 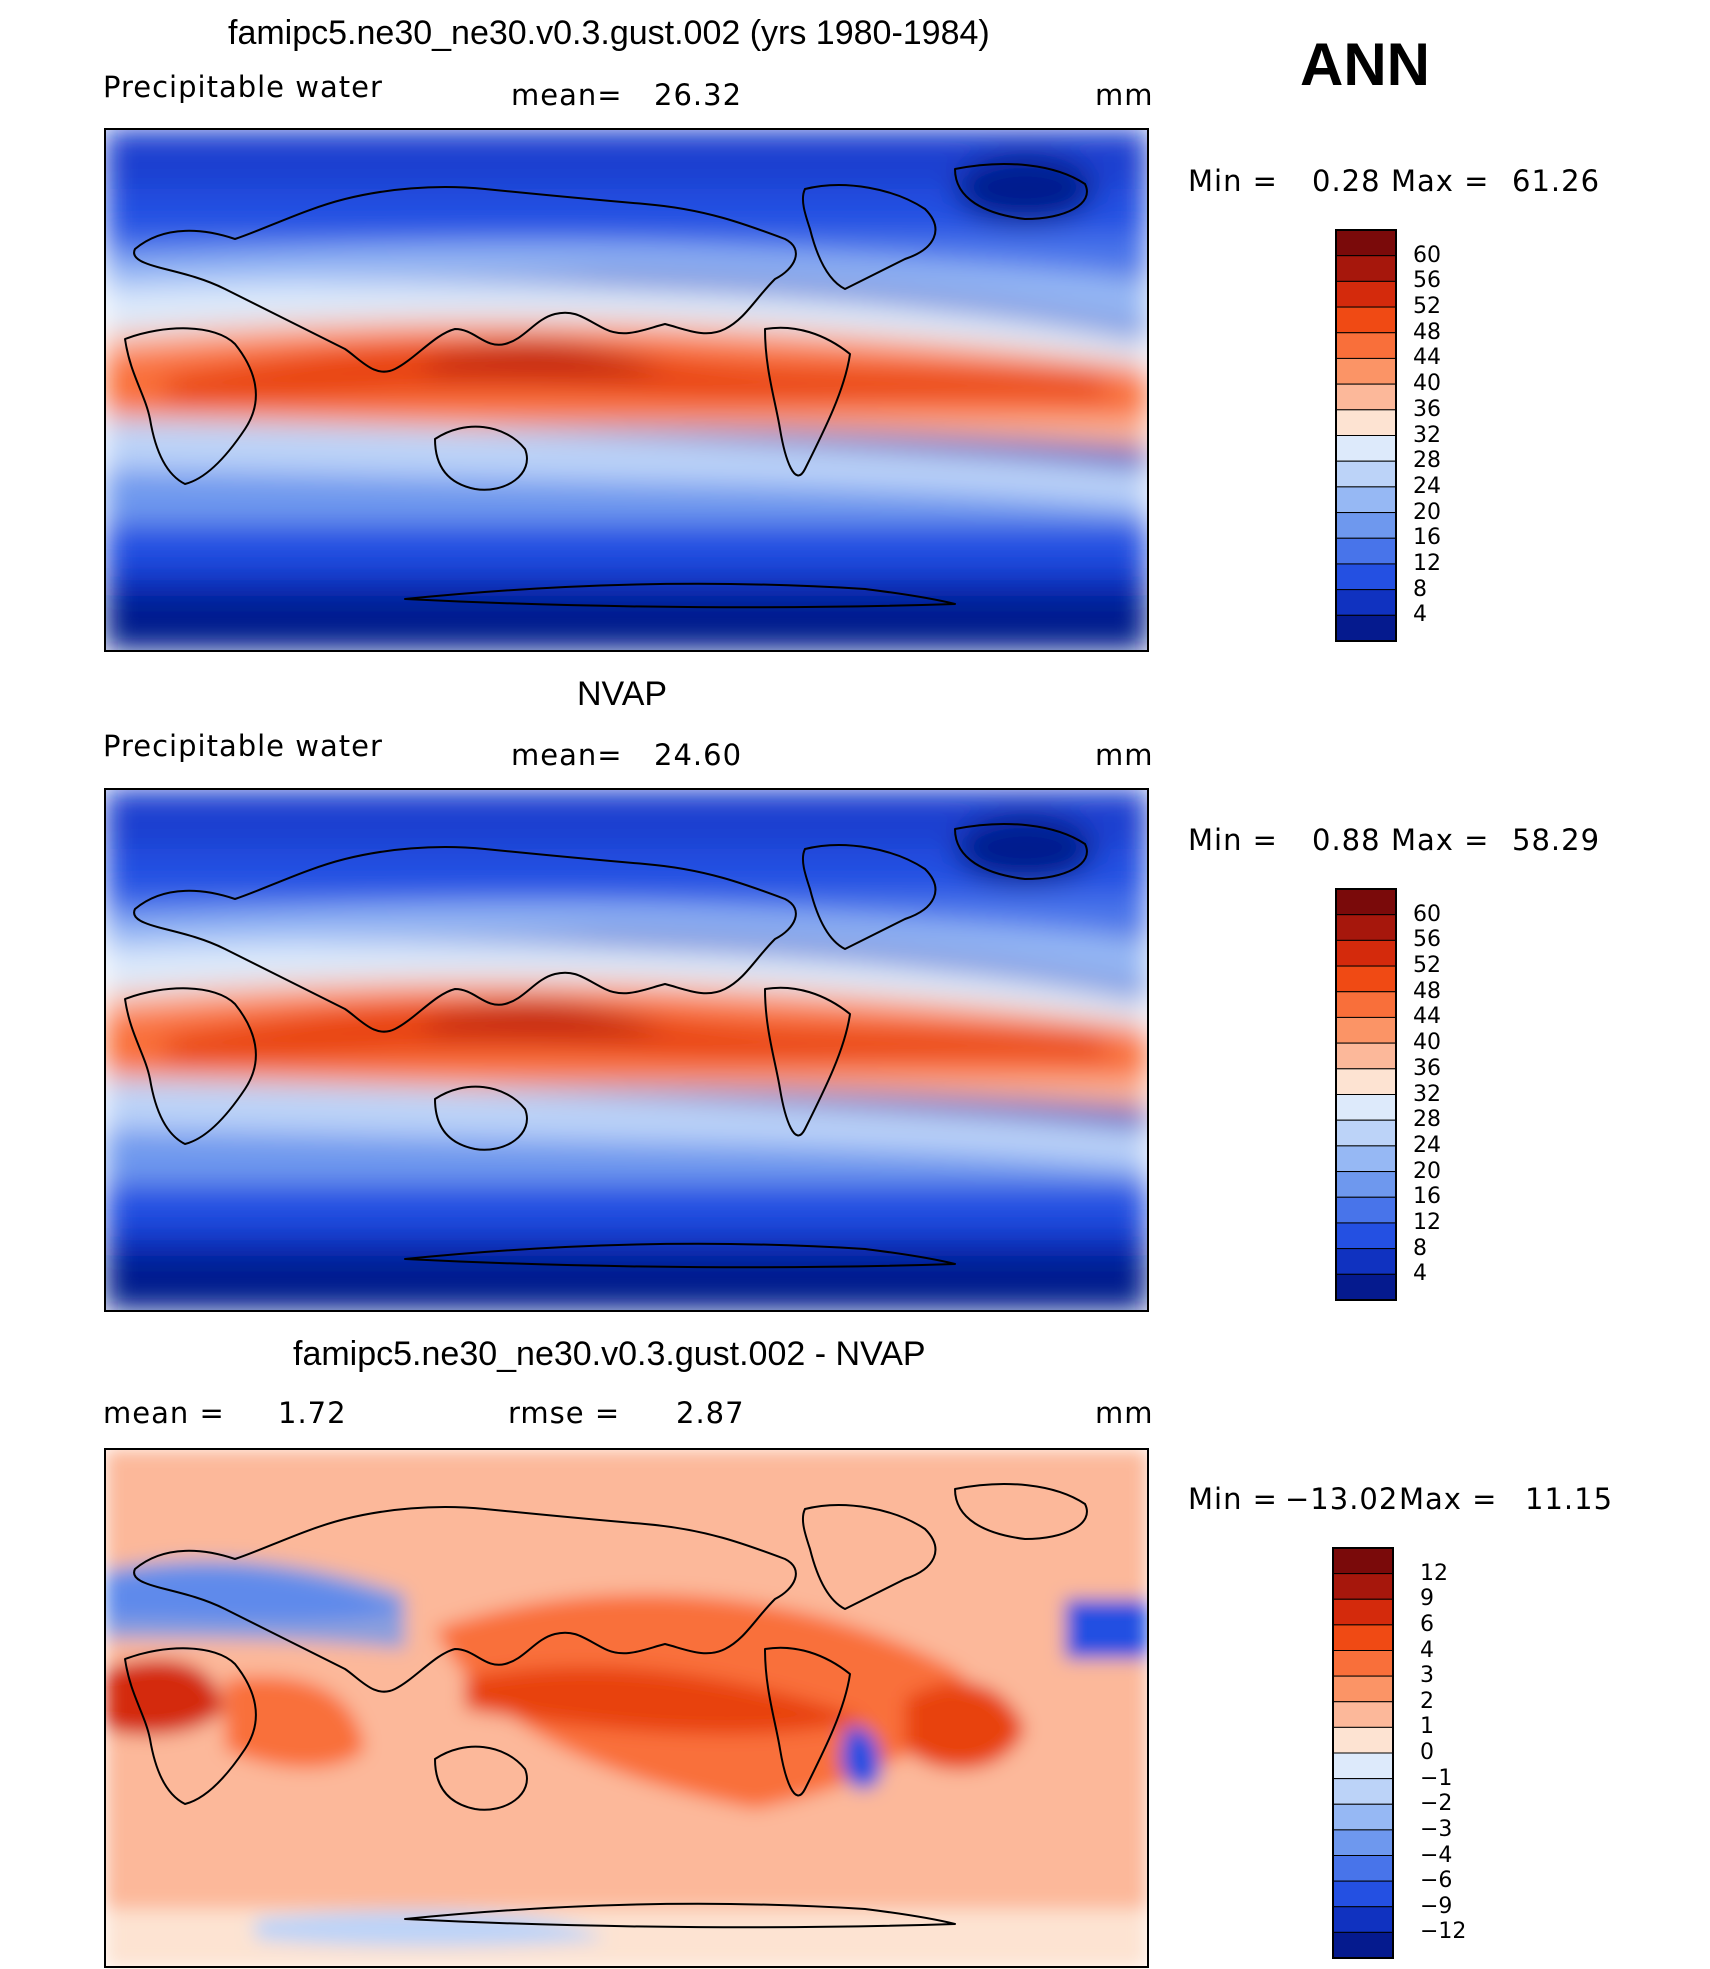 What do you see at coordinates (1427, 1145) in the screenshot?
I see `colorbar-2-tick-label: 24` at bounding box center [1427, 1145].